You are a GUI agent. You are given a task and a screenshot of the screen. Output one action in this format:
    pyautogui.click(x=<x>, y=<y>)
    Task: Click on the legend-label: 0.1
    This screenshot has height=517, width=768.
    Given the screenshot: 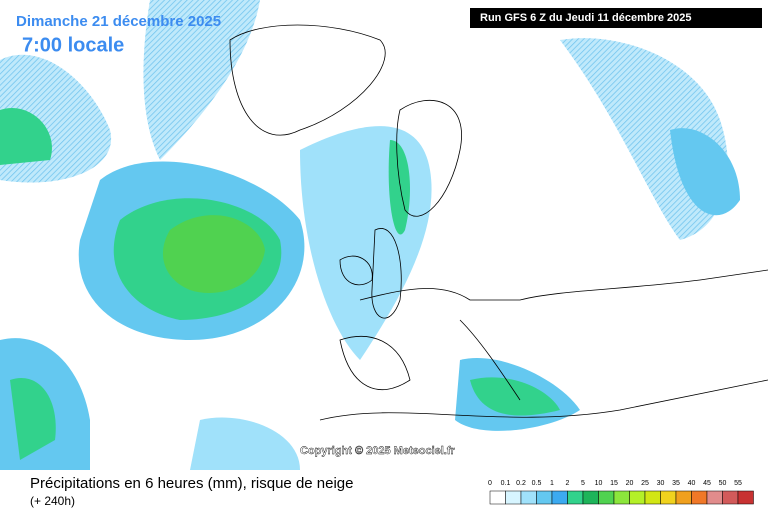 What is the action you would take?
    pyautogui.click(x=506, y=483)
    